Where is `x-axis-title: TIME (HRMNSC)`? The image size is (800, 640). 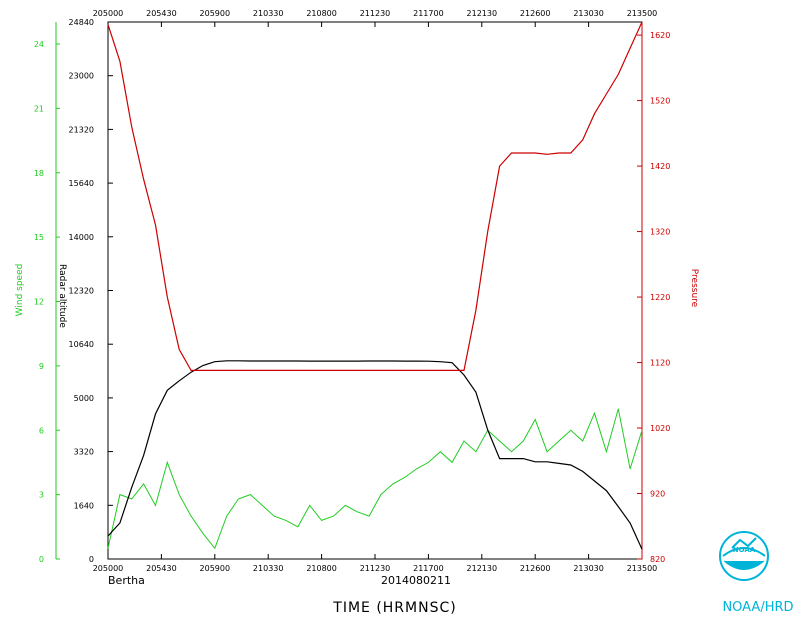
x-axis-title: TIME (HRMNSC) is located at coordinates (394, 608).